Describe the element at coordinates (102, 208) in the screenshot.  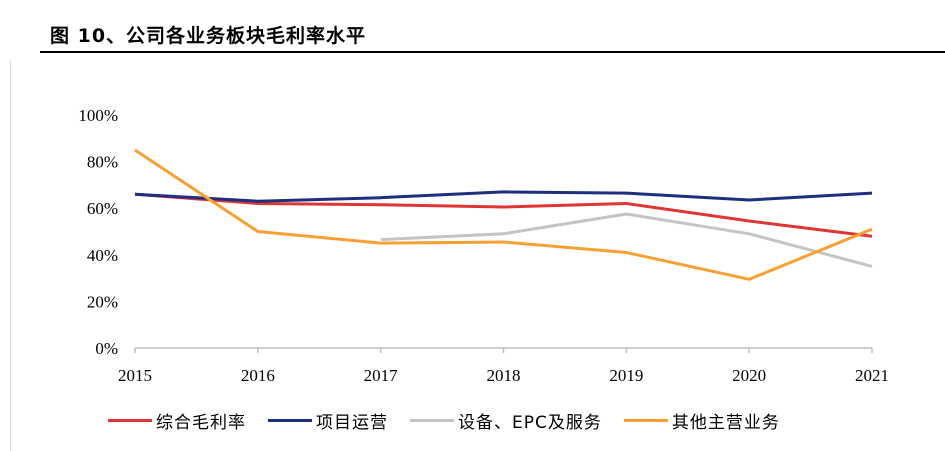
I see `y-tick-label: 60%` at that location.